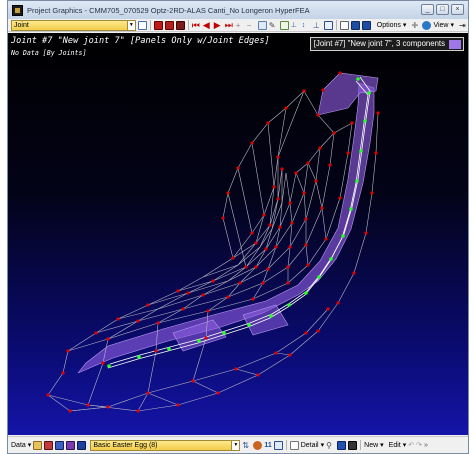  I want to click on options-menu: Options, so click(388, 25).